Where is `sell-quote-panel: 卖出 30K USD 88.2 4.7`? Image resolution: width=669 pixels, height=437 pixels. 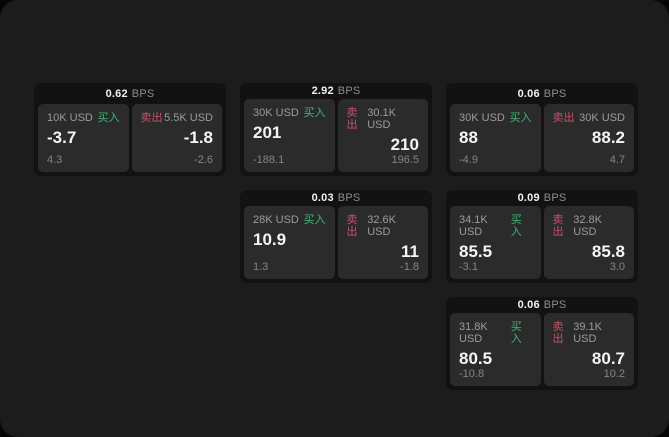
sell-quote-panel: 卖出 30K USD 88.2 4.7 is located at coordinates (588, 138).